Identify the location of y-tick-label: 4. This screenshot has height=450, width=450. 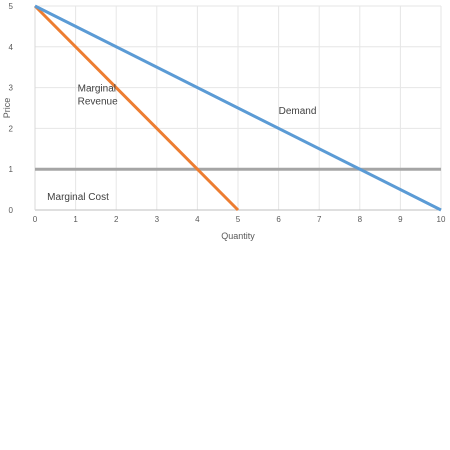
(11, 47).